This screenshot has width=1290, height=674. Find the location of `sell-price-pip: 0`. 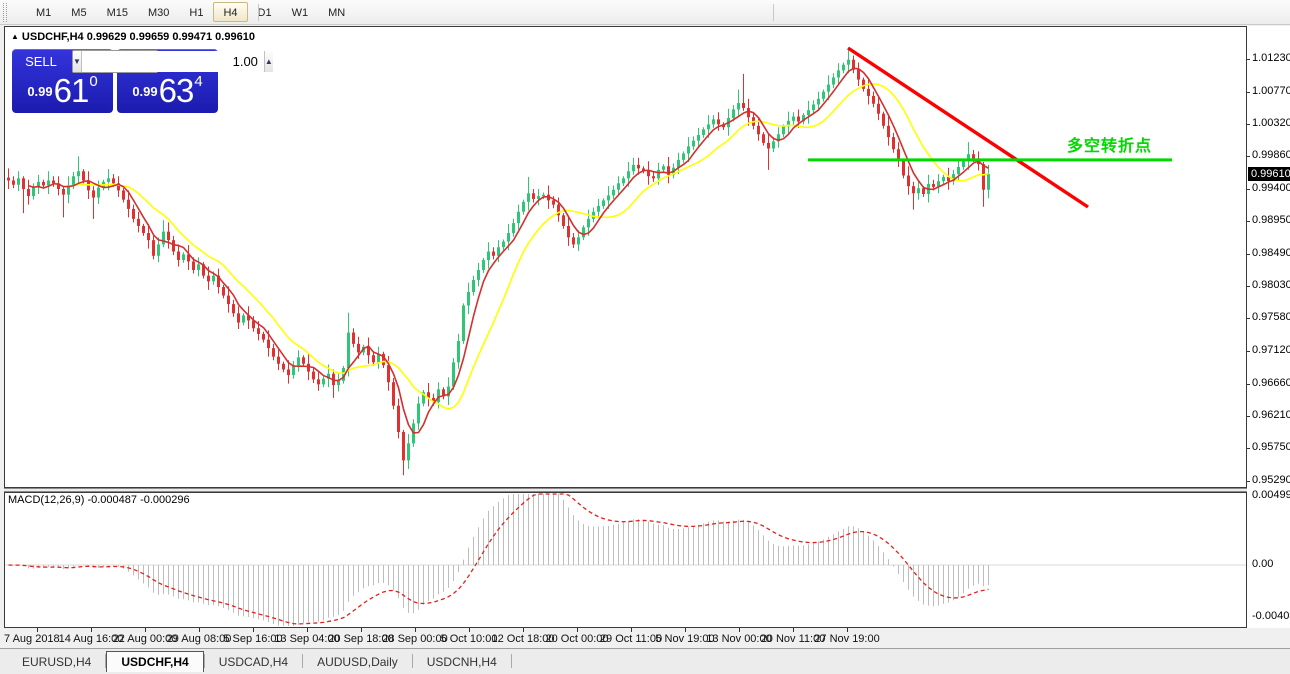

sell-price-pip: 0 is located at coordinates (93, 81).